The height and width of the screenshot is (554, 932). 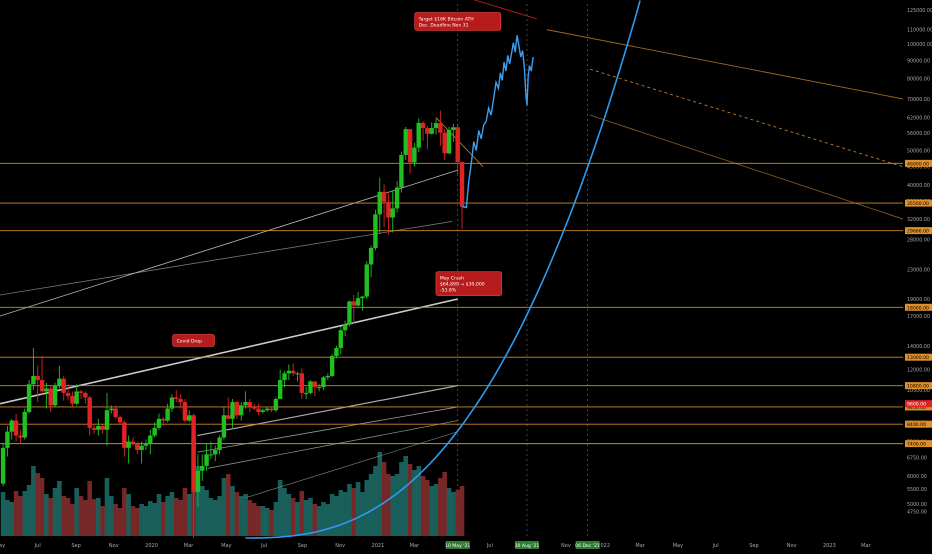 I want to click on y-tick-label: 80000.00, so click(x=918, y=79).